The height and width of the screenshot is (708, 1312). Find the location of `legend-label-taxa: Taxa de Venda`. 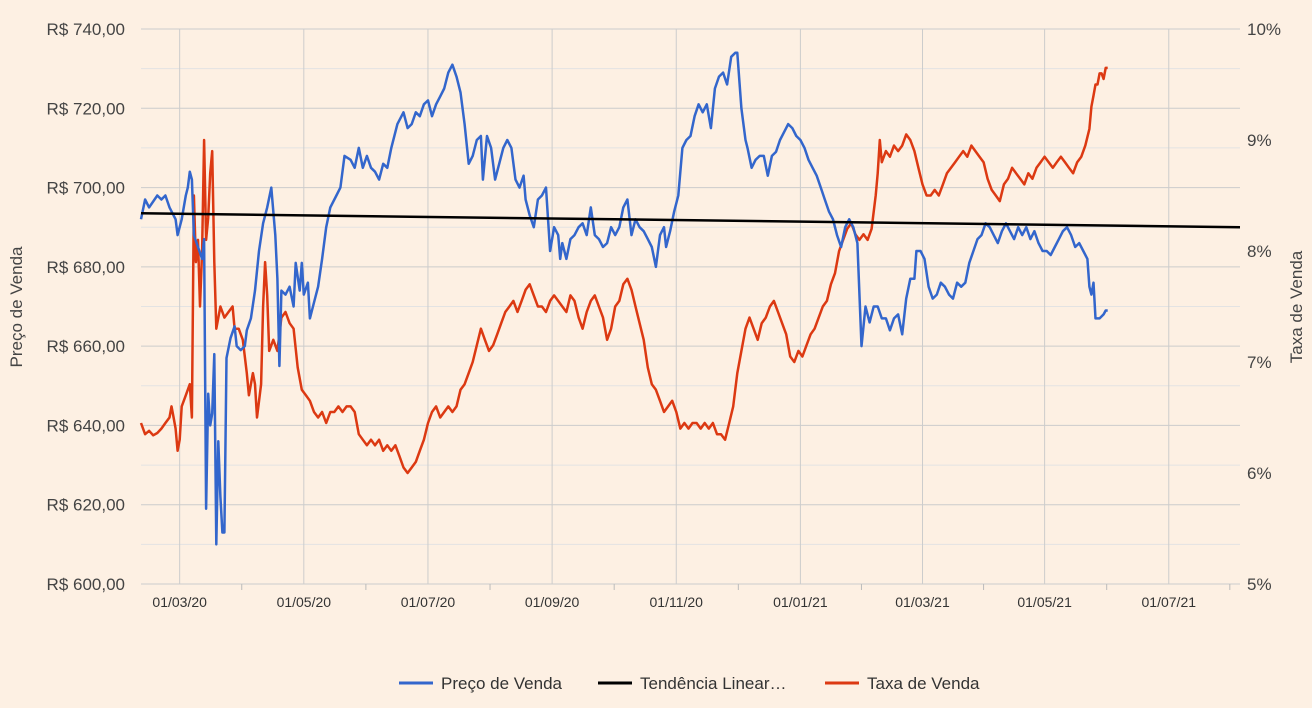

legend-label-taxa: Taxa de Venda is located at coordinates (923, 683).